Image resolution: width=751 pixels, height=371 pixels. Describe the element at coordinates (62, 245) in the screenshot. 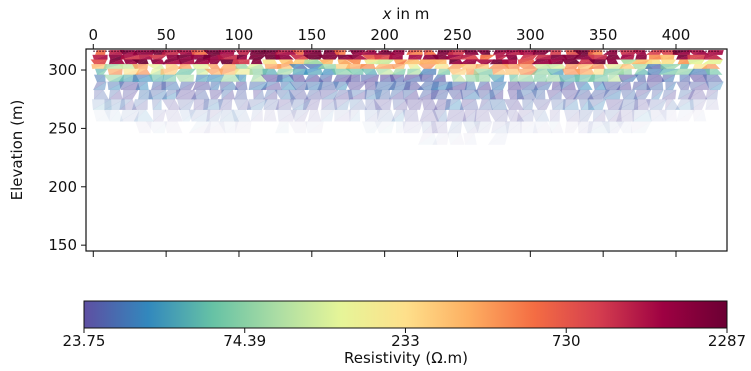

I see `y-tick-label: 150` at that location.